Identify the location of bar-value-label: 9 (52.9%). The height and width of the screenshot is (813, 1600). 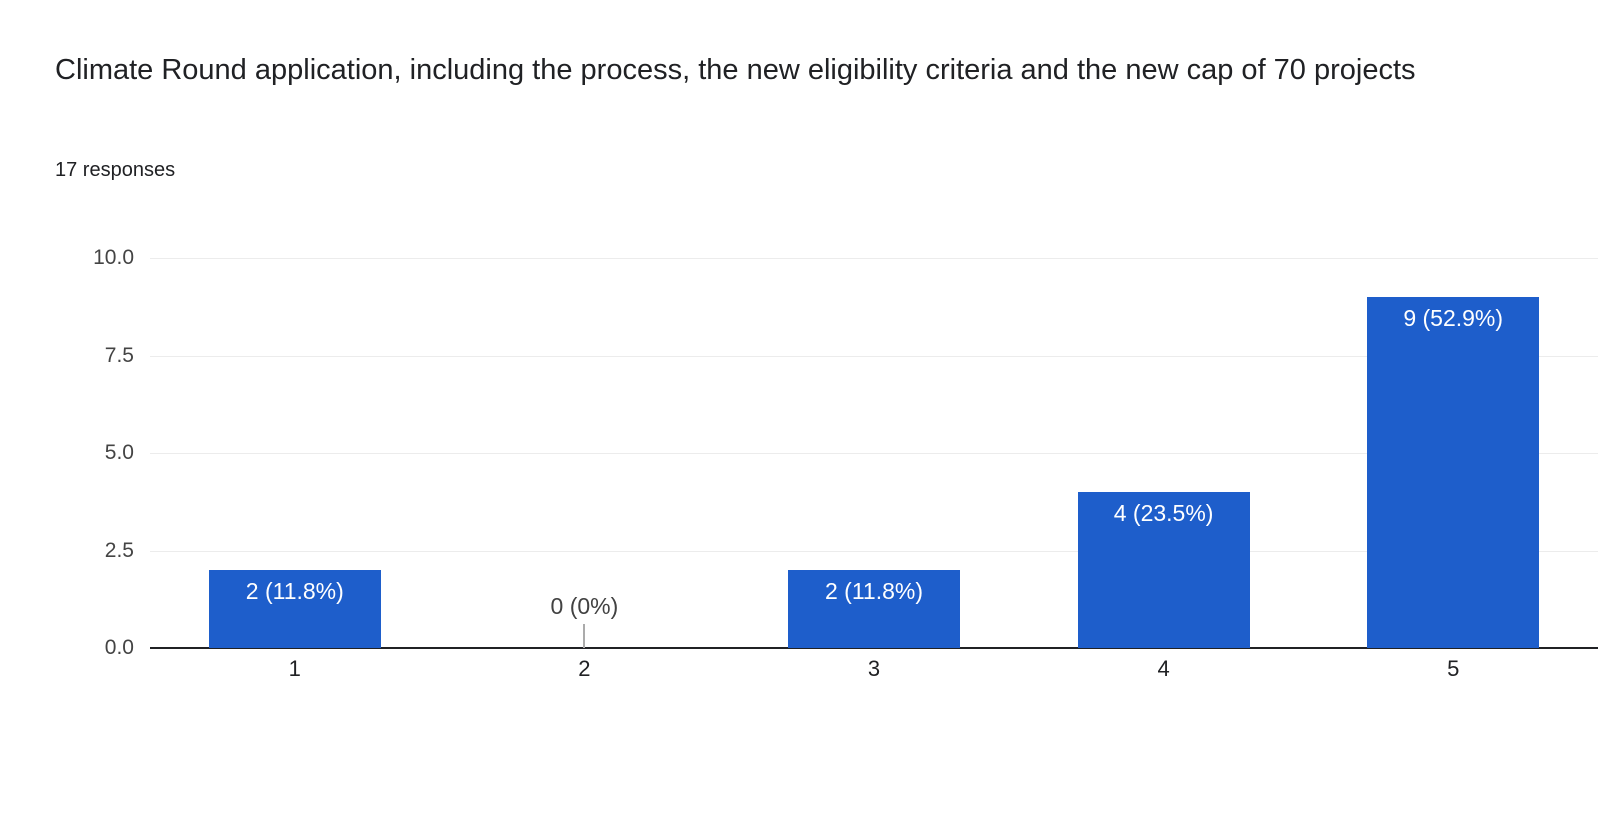
(1453, 318).